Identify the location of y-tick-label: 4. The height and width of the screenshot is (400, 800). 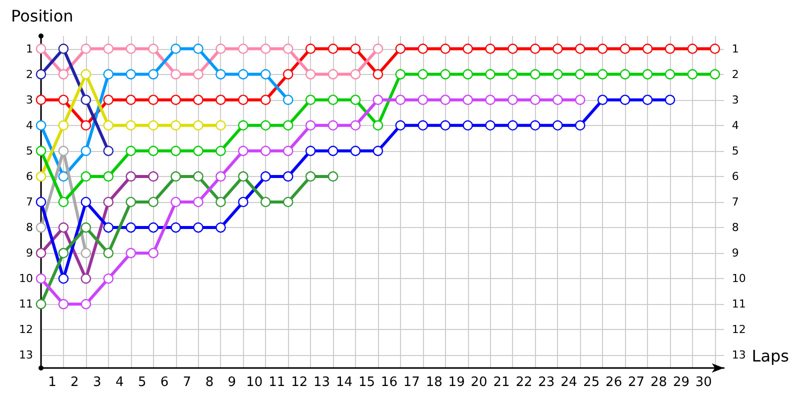
(29, 125).